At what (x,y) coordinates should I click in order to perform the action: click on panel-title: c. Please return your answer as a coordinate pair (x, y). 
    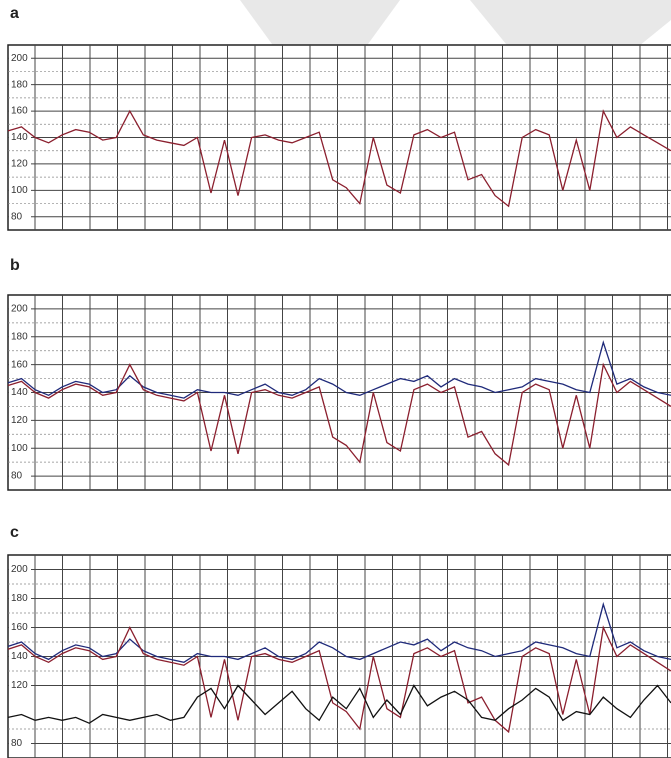
    Looking at the image, I should click on (14, 532).